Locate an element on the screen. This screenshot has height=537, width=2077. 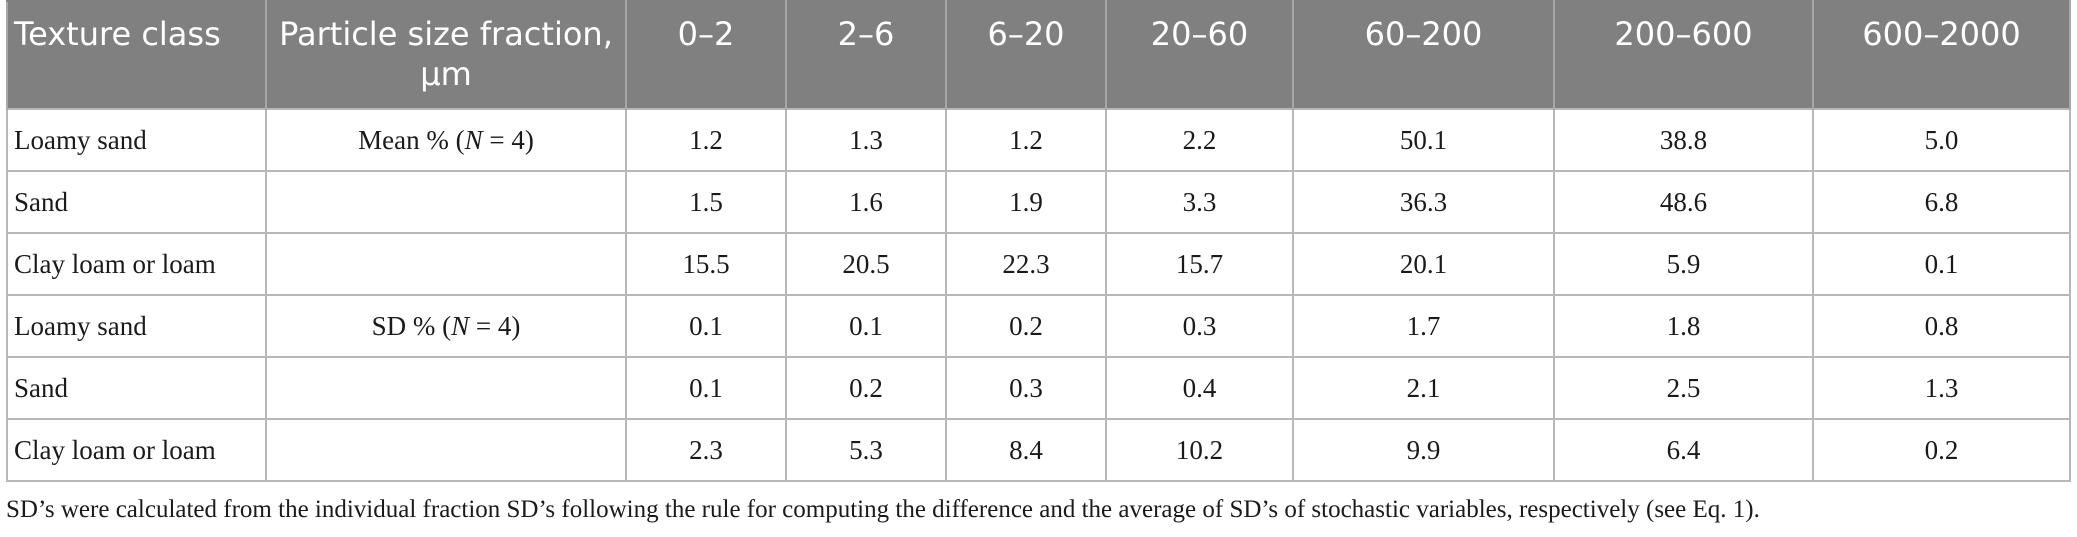
value-cell: 50.1 is located at coordinates (1423, 140).